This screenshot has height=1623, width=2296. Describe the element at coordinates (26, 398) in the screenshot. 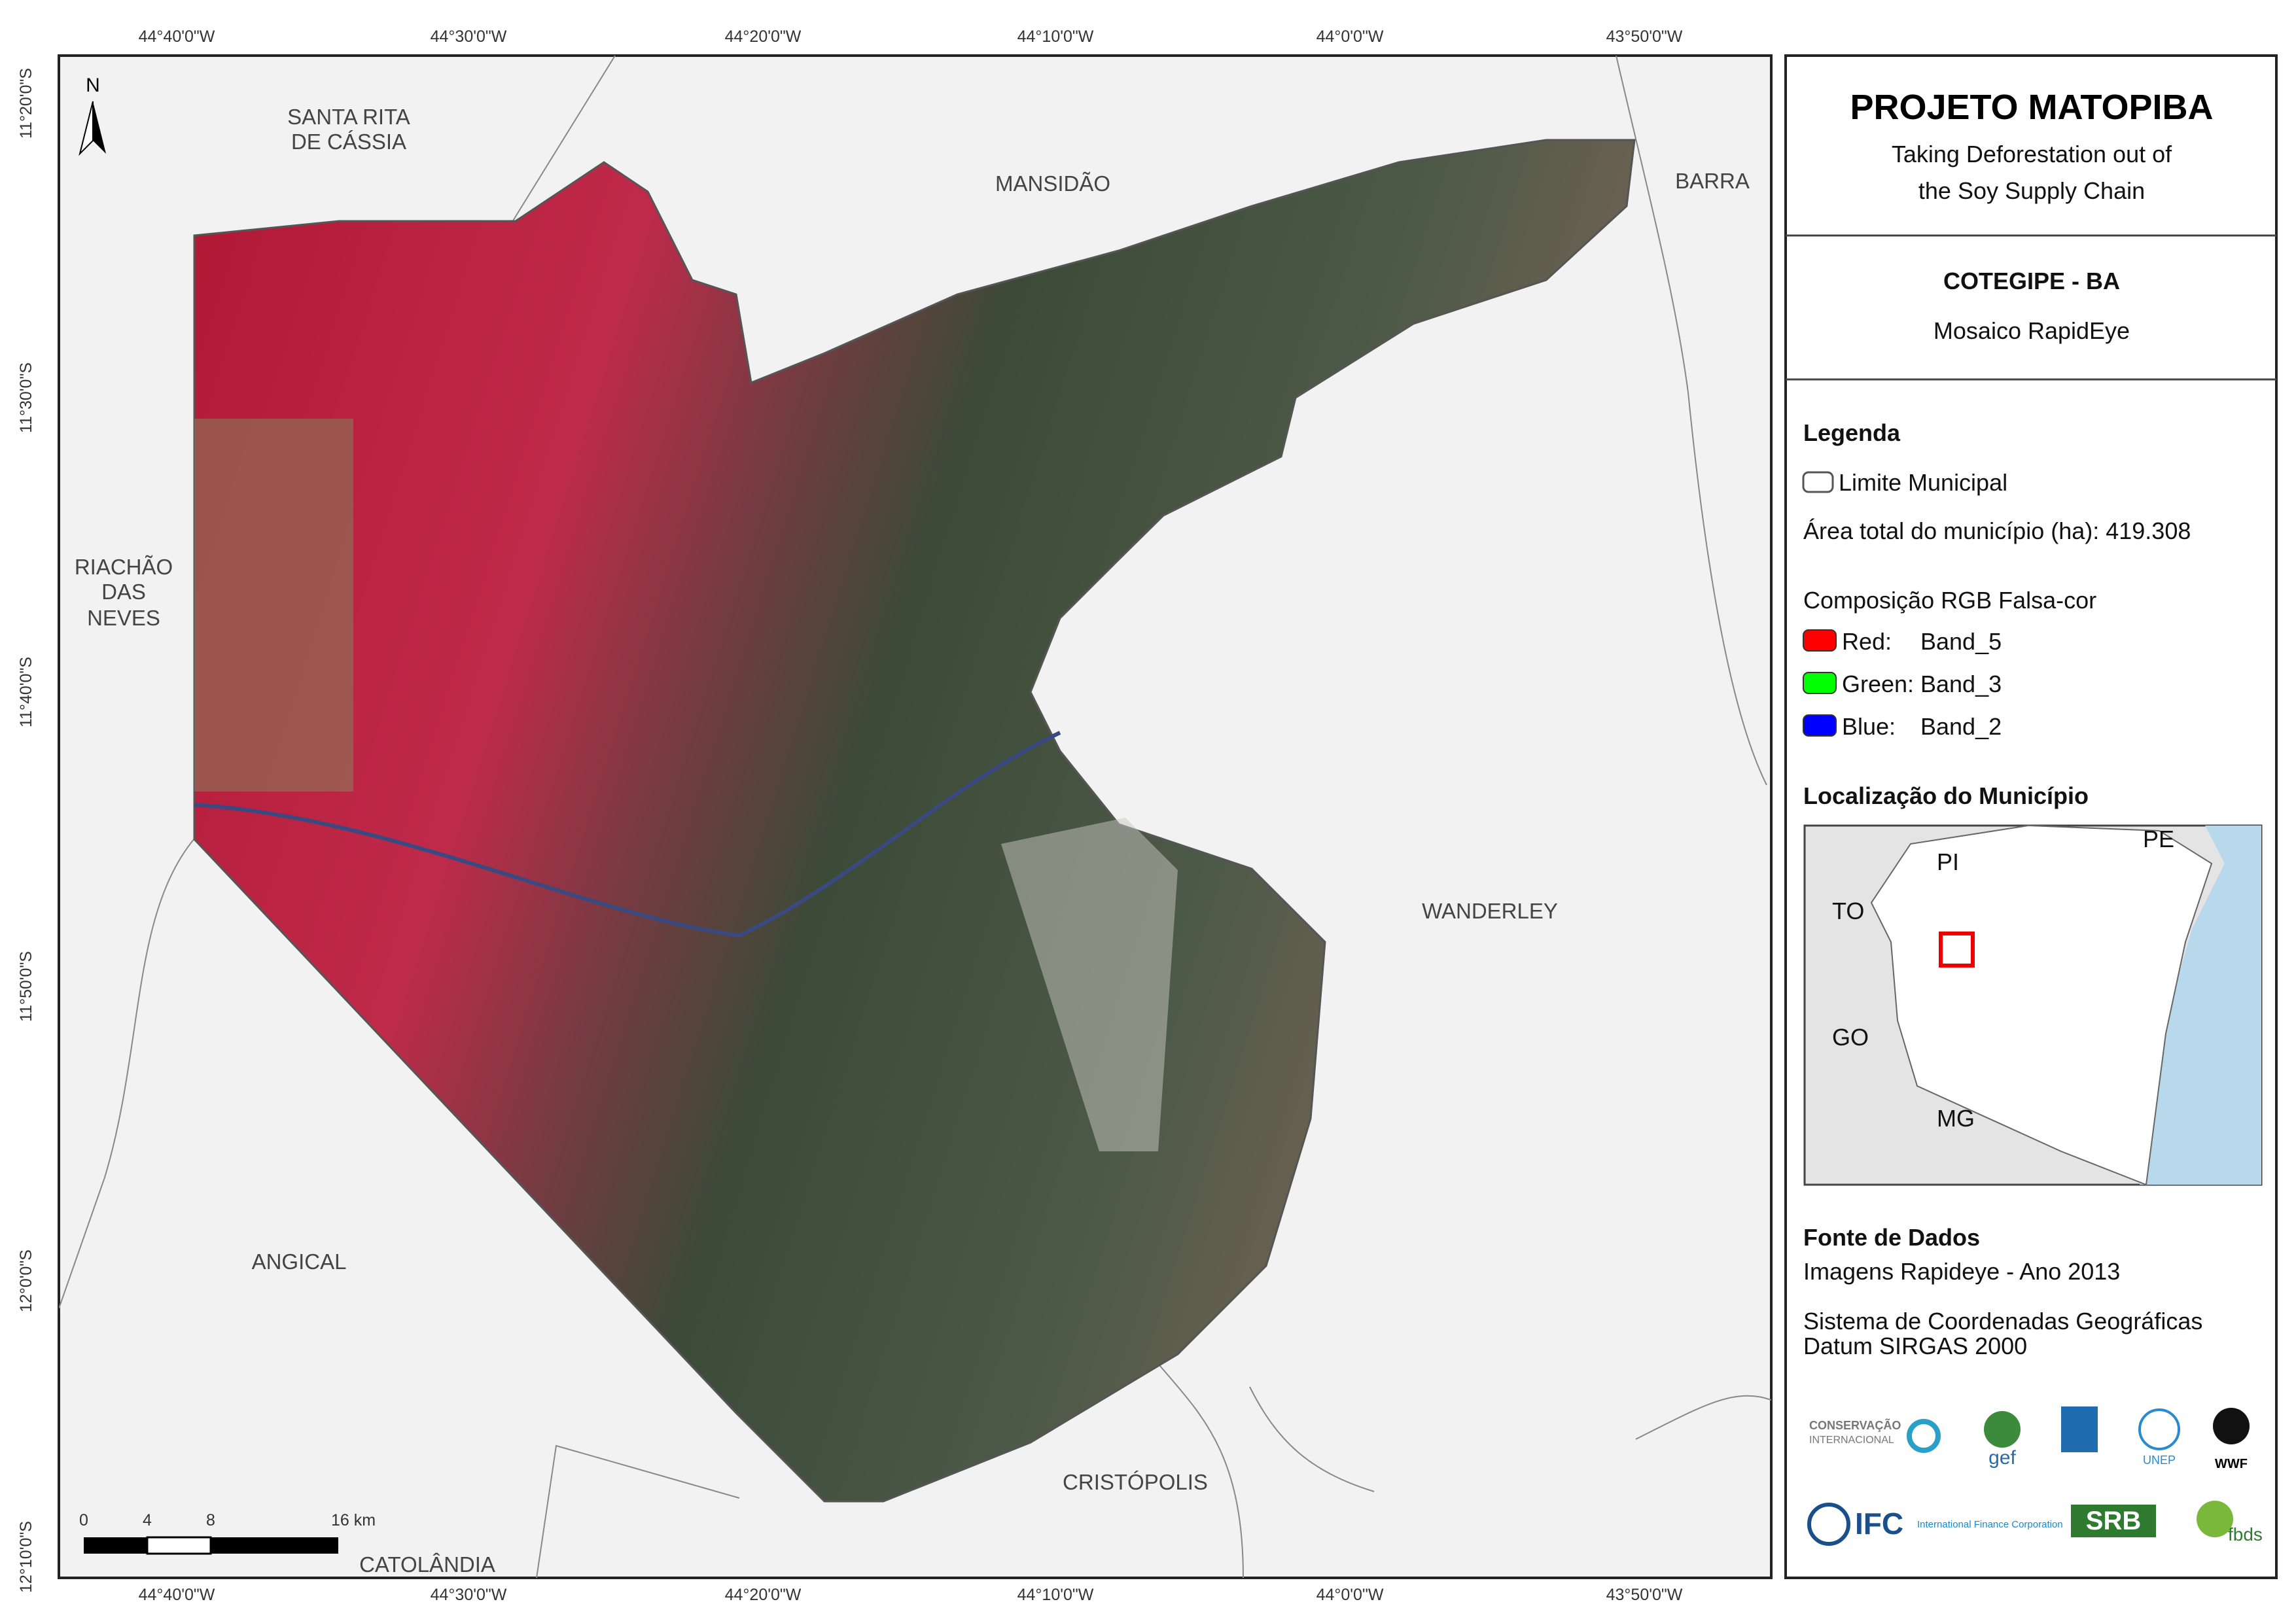

I see `lat-label: 11°30'0"S` at that location.